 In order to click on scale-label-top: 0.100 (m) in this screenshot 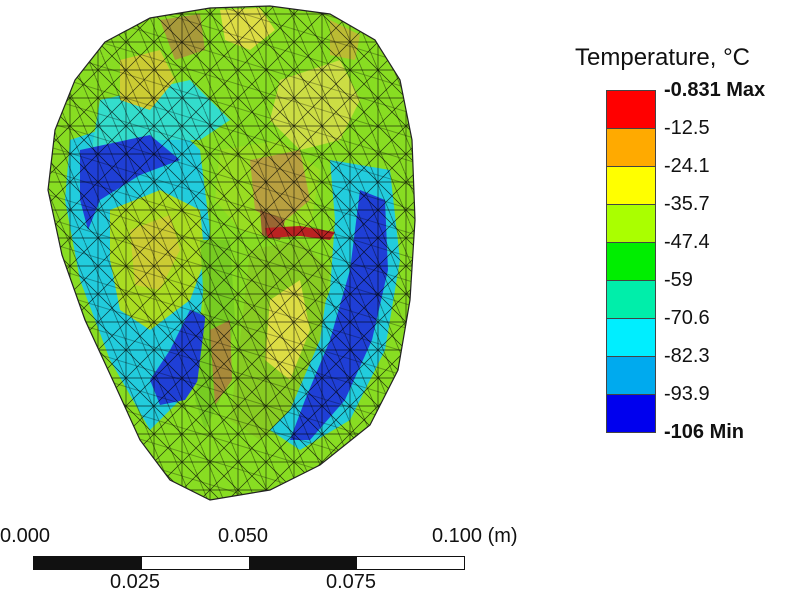, I will do `click(475, 536)`.